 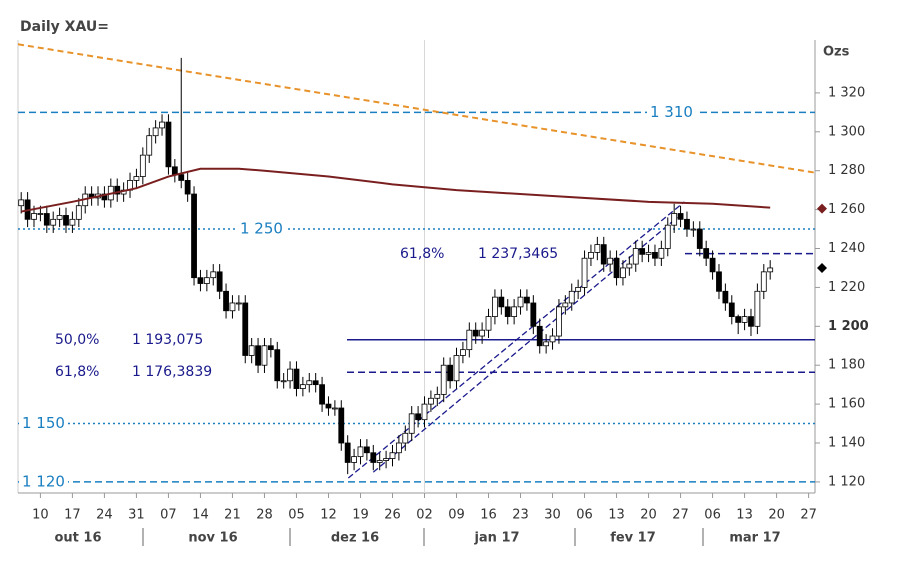 I want to click on level-label: 1 310, so click(x=671, y=112).